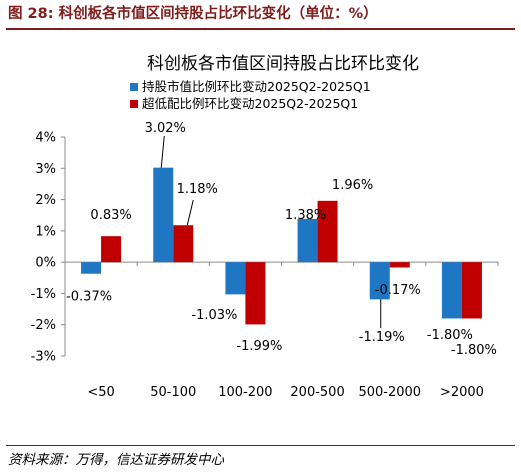  What do you see at coordinates (100, 392) in the screenshot?
I see `x-category-label: <50` at bounding box center [100, 392].